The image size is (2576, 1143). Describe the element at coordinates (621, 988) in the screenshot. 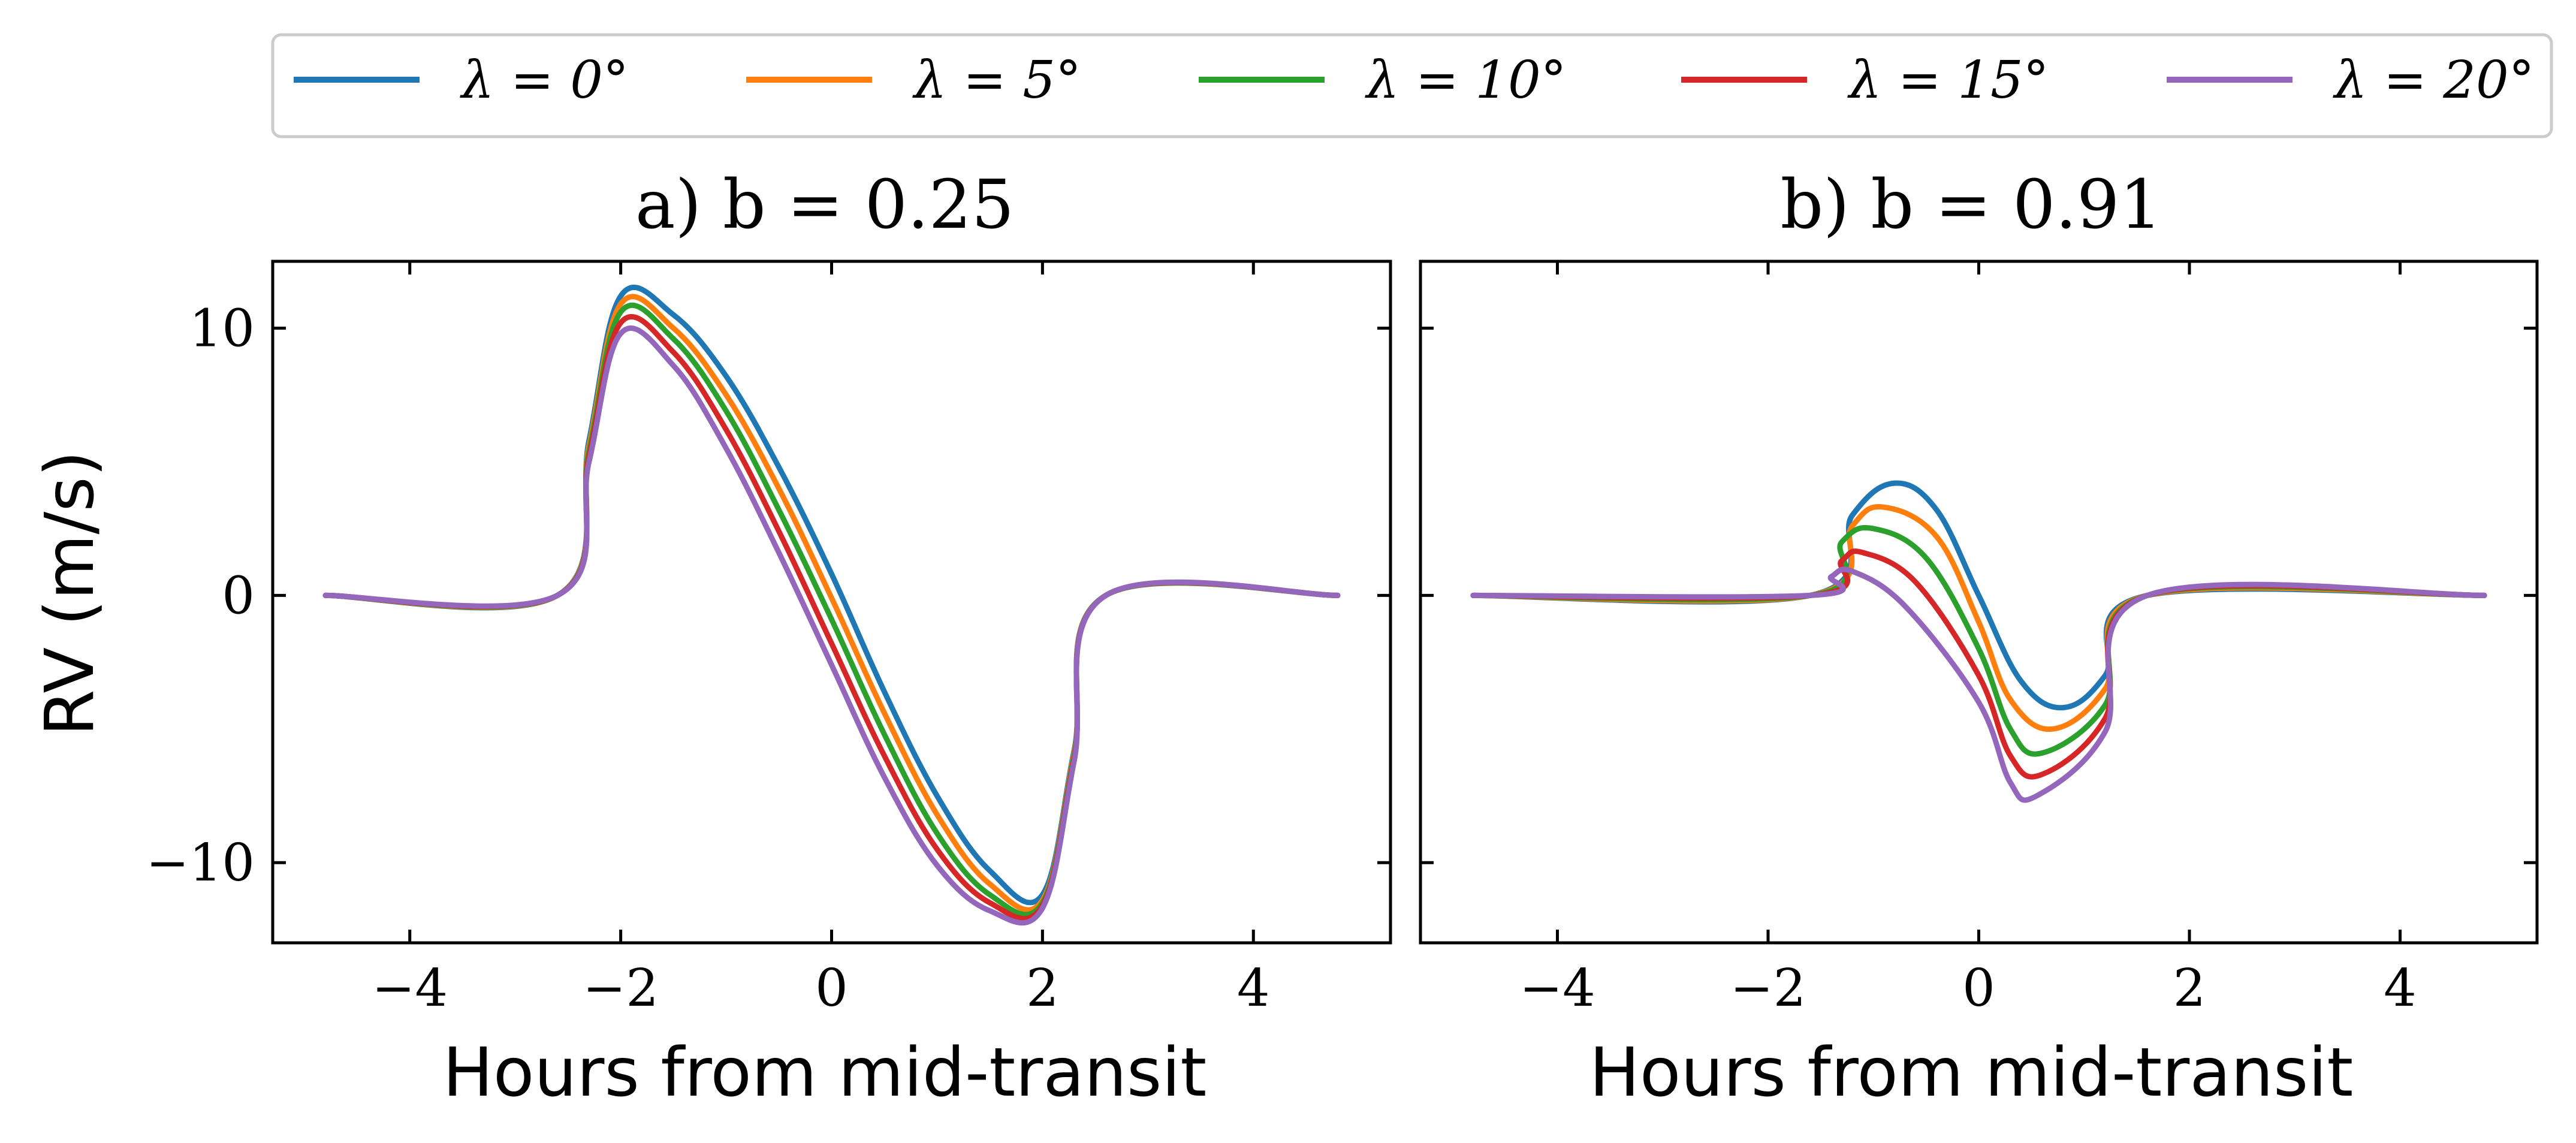

I see `panel-a-xtick-label: −2` at that location.